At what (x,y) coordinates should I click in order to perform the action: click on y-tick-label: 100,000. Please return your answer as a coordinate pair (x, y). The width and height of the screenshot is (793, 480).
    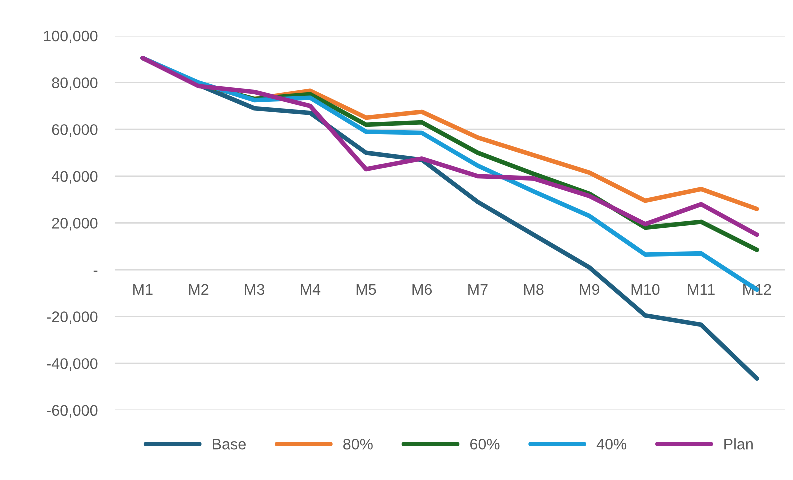
    Looking at the image, I should click on (71, 37).